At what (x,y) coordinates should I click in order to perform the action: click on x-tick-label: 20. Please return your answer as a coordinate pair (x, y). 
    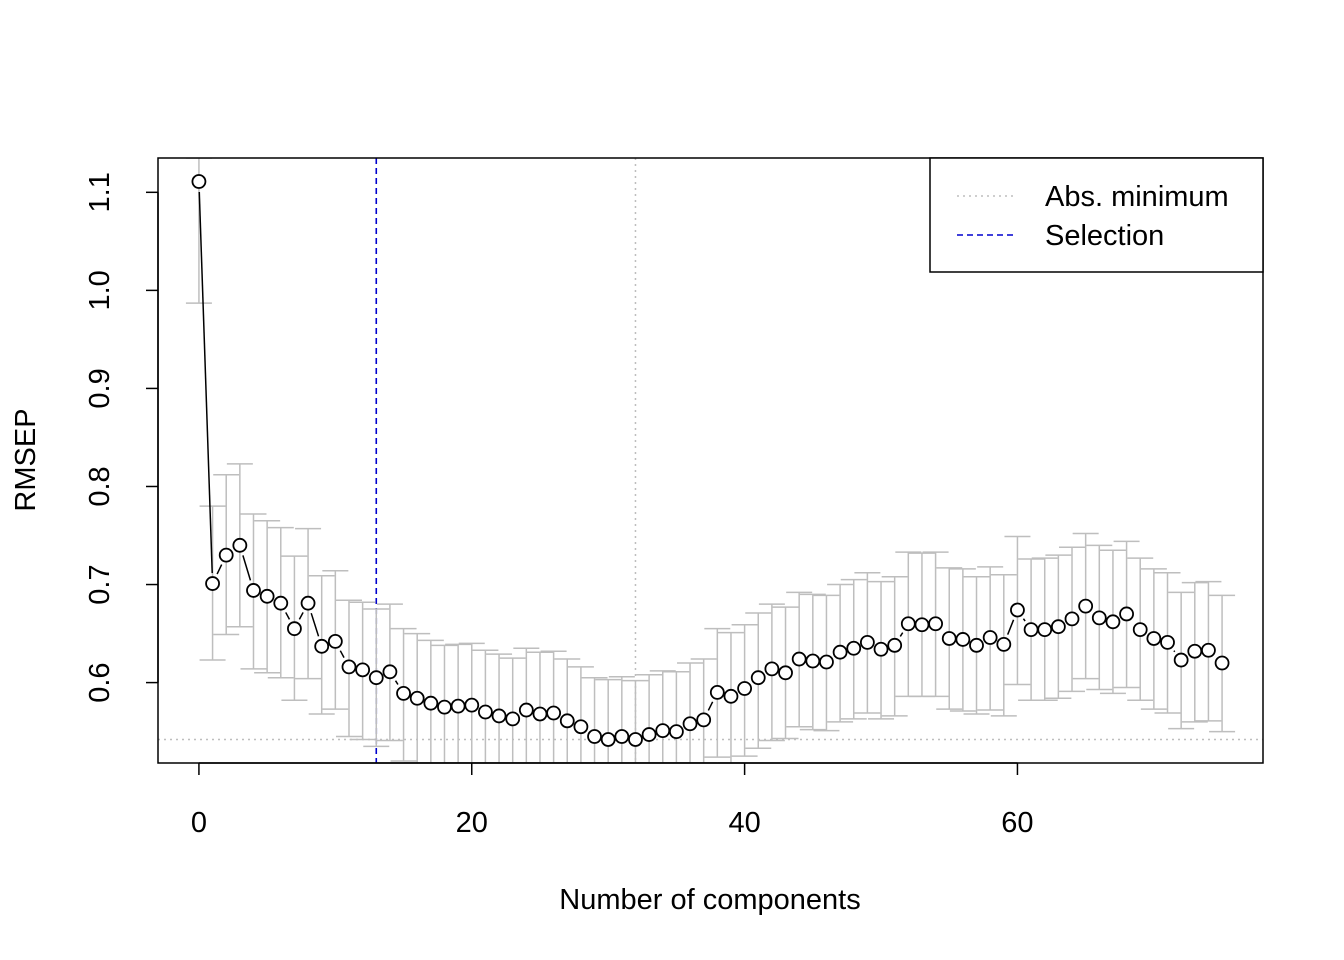
    Looking at the image, I should click on (472, 823).